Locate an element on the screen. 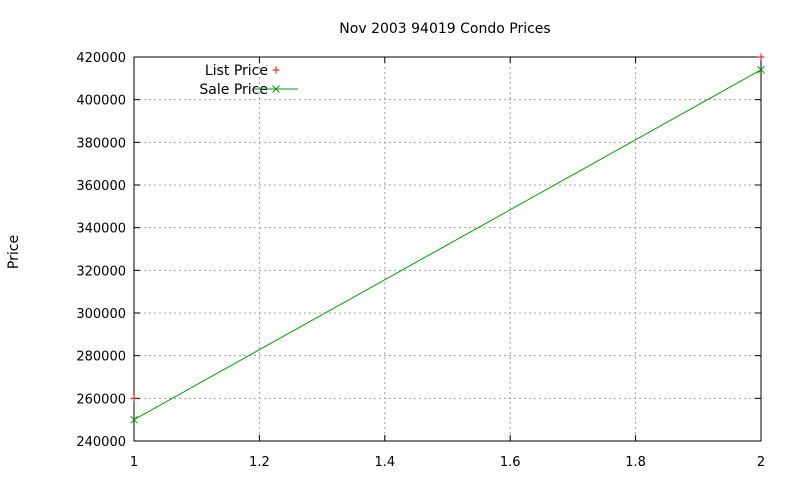 Image resolution: width=800 pixels, height=480 pixels. y-tick-label: 260000 is located at coordinates (101, 399).